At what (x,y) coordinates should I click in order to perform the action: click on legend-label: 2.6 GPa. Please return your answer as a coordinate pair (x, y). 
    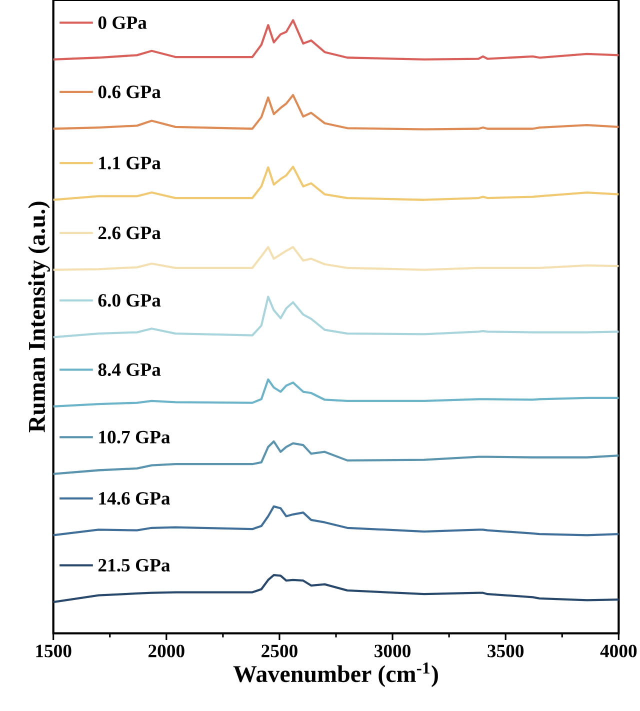
    Looking at the image, I should click on (129, 233).